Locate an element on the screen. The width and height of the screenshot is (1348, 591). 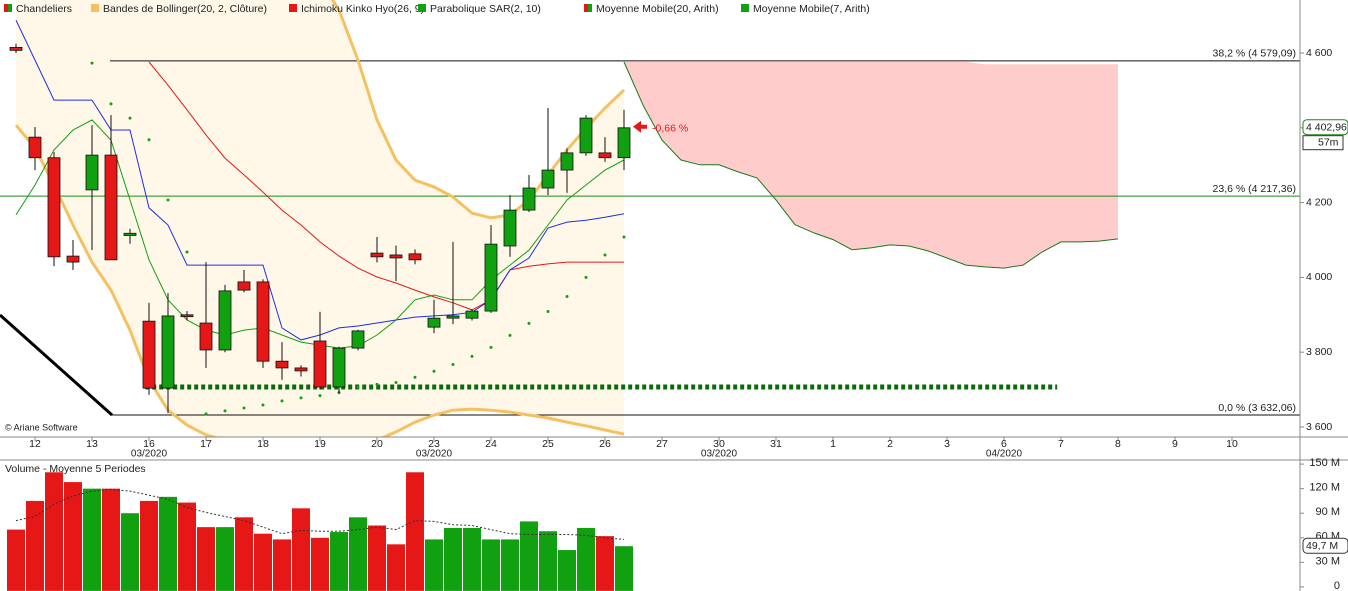
x-tick-label: 31 is located at coordinates (776, 444).